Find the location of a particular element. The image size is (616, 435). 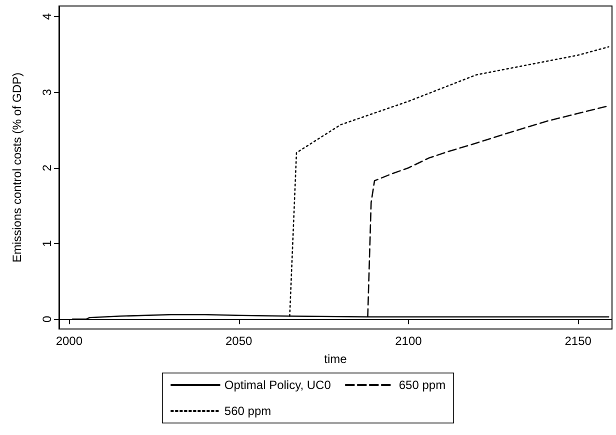

y-axis-title: Emissions control costs (% of GDP) is located at coordinates (17, 167).